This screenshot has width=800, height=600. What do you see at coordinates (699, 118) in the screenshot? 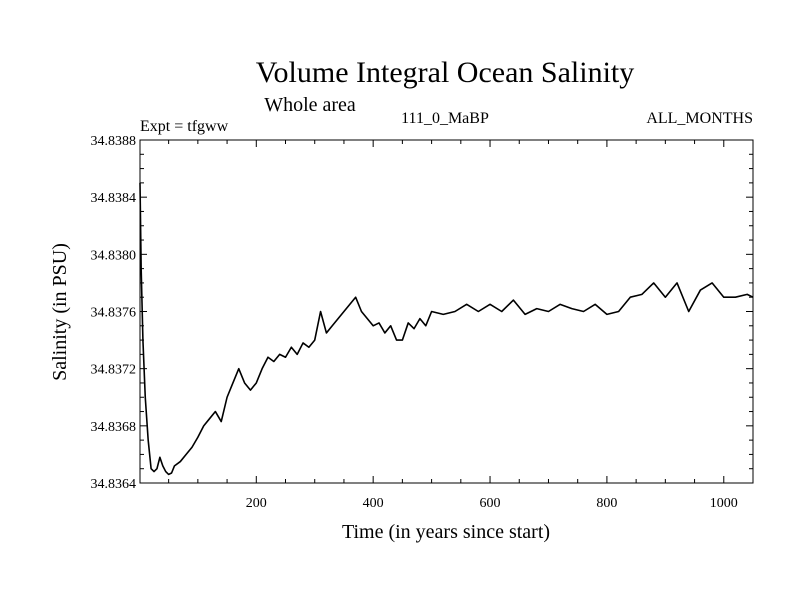
I see `months-label: ALL_MONTHS` at bounding box center [699, 118].